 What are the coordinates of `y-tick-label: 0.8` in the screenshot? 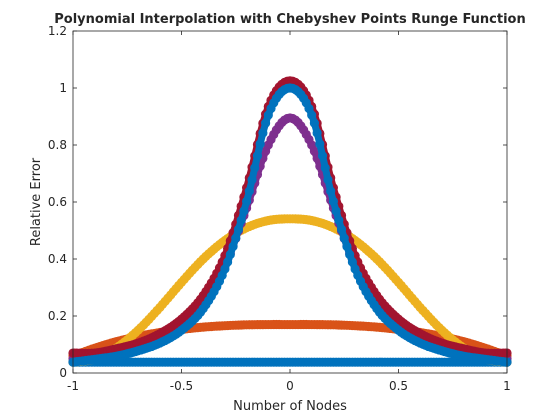 It's located at (57, 145).